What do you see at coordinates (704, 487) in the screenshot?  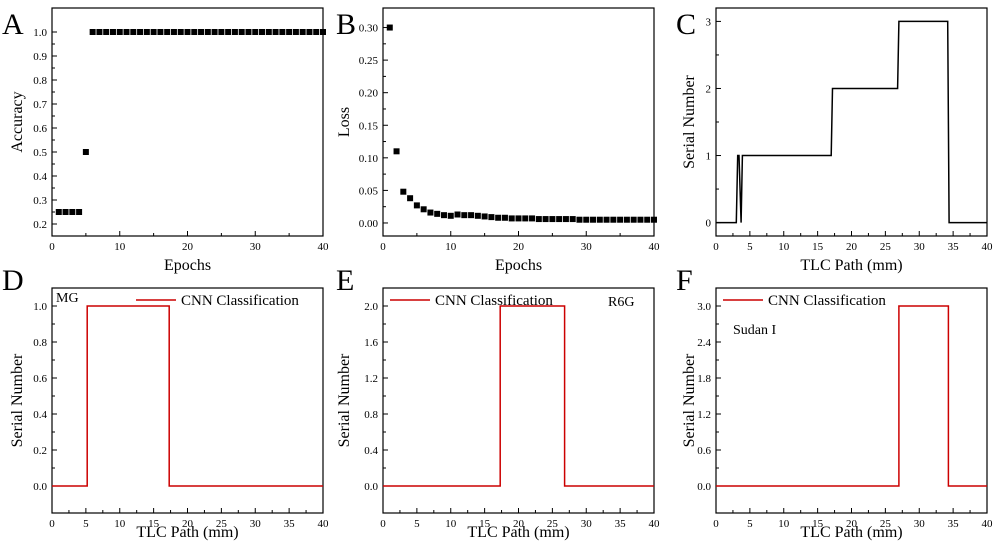 I see `y-tick-label: 0.0` at bounding box center [704, 487].